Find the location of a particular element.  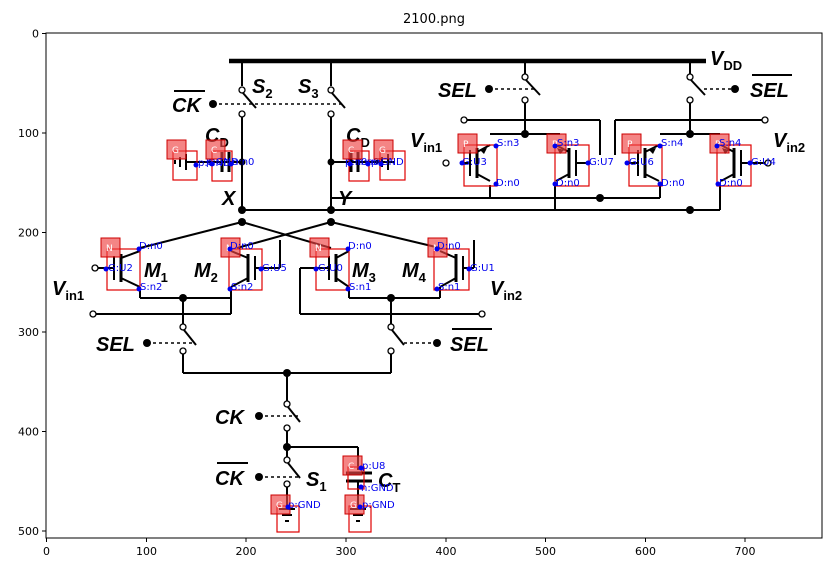

annotation-p3: P S:n4 G:U6 D:n0 is located at coordinates (653, 161).